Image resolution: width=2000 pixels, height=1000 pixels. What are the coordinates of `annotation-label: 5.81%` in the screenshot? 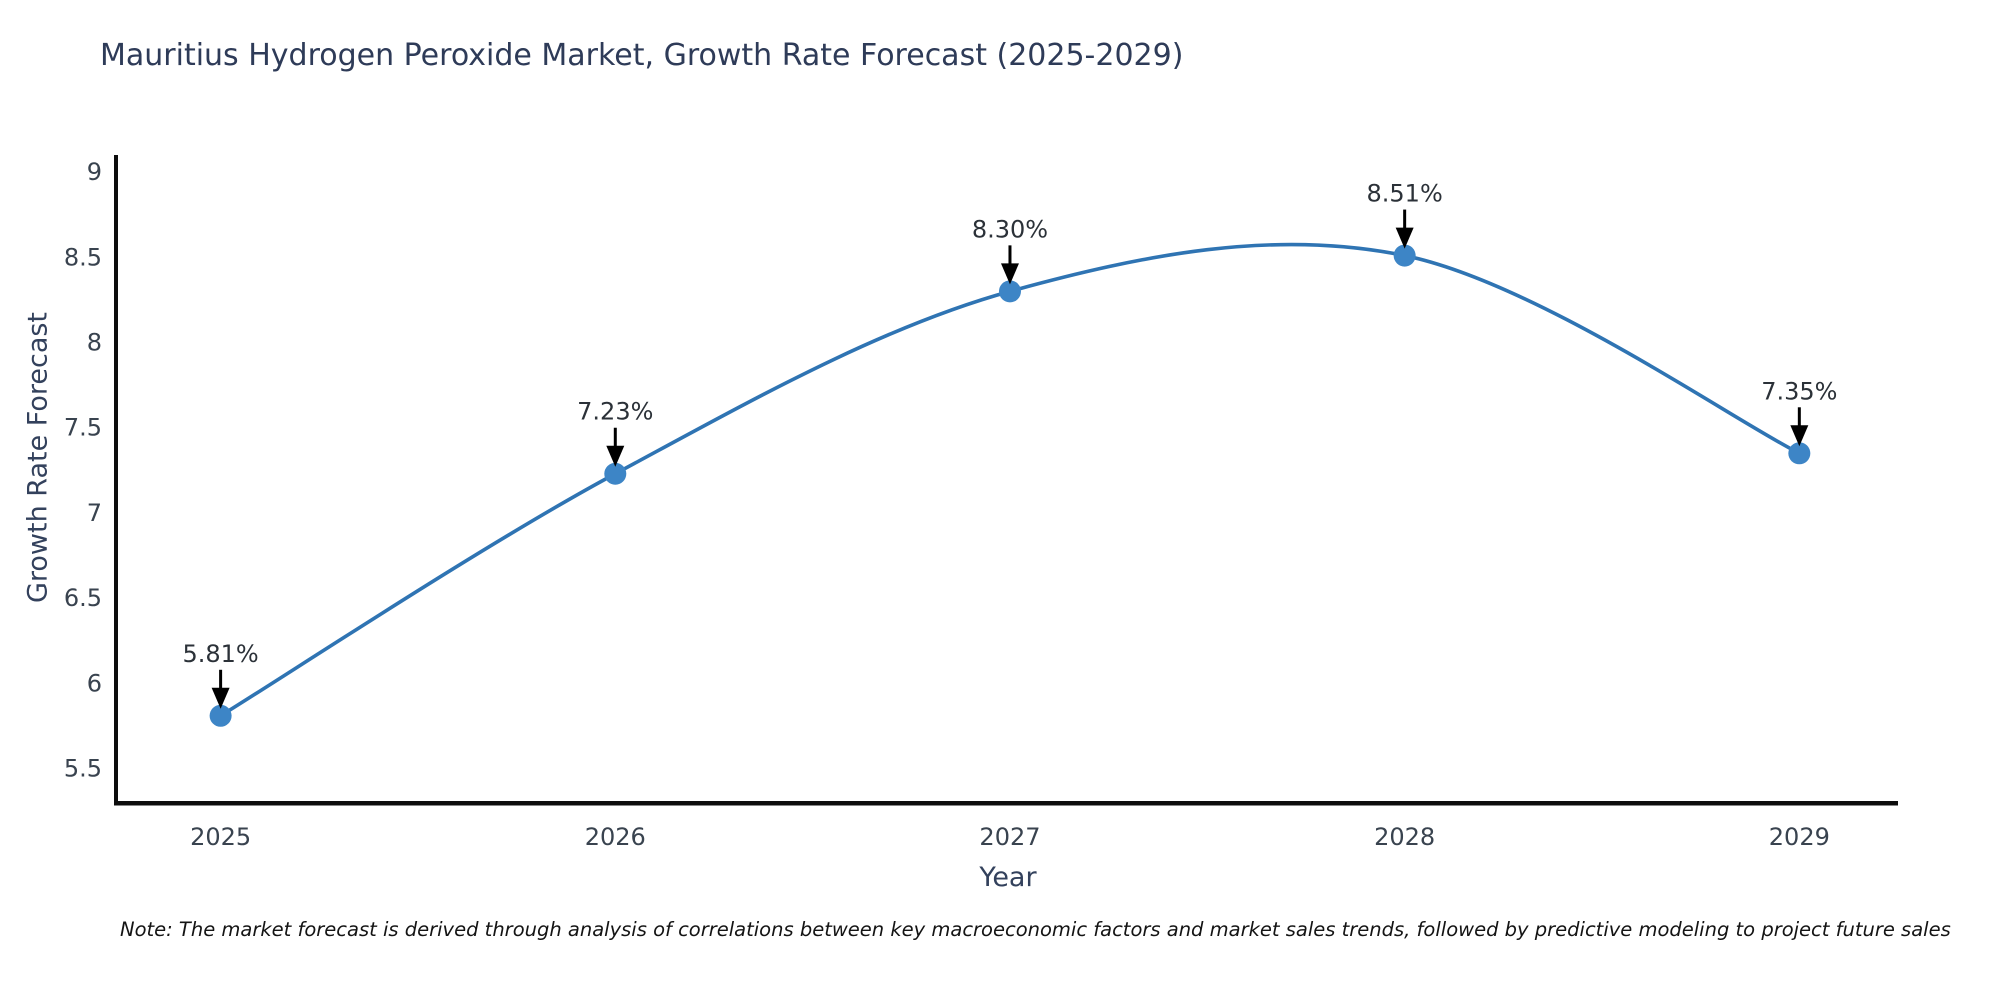 It's located at (220, 654).